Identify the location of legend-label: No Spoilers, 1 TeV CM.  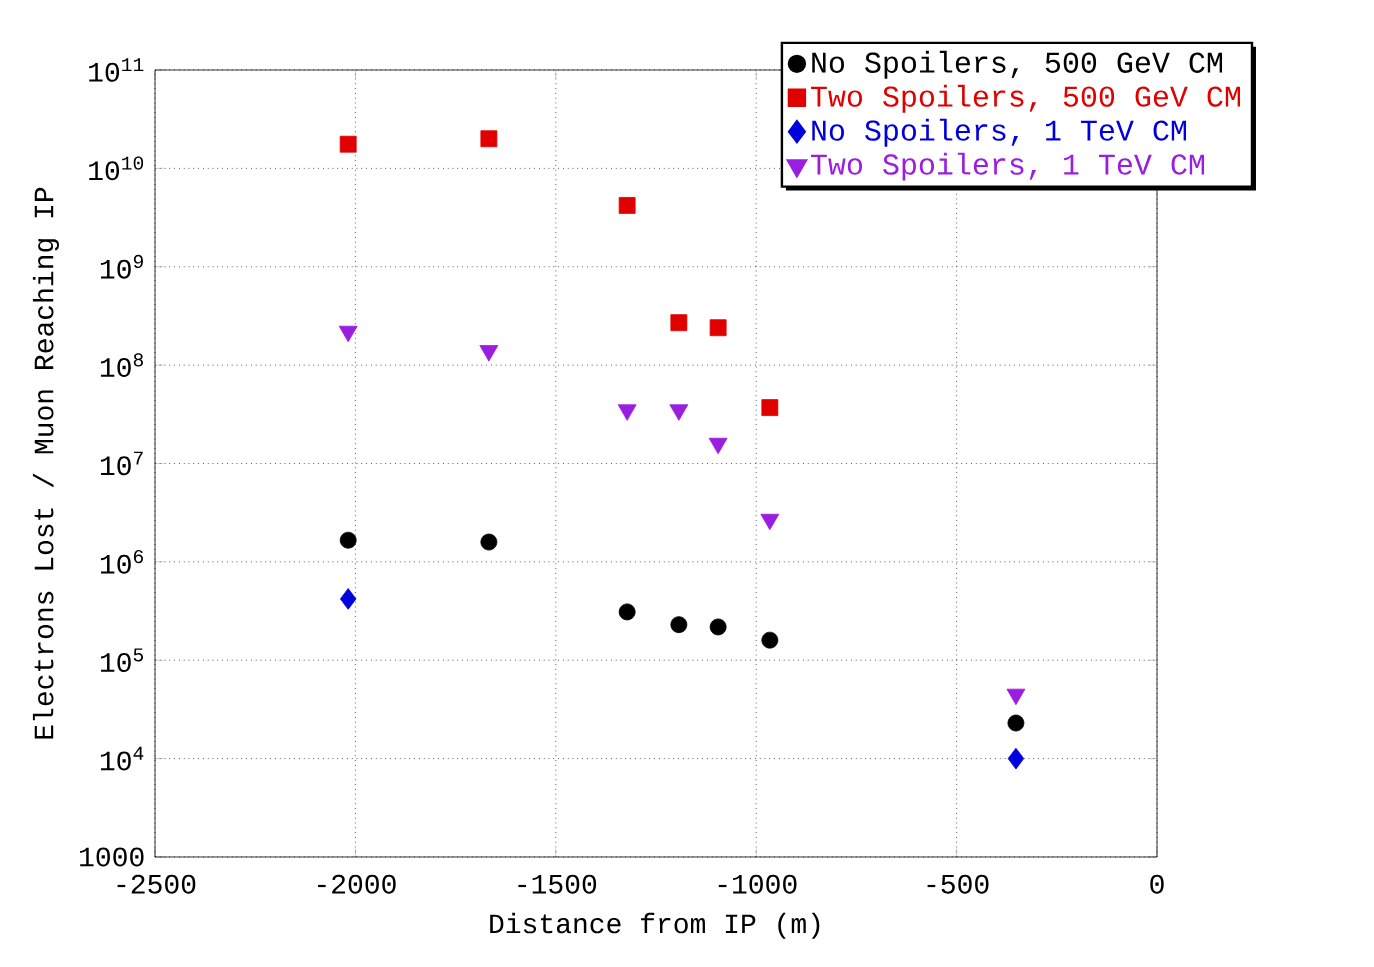
(999, 132).